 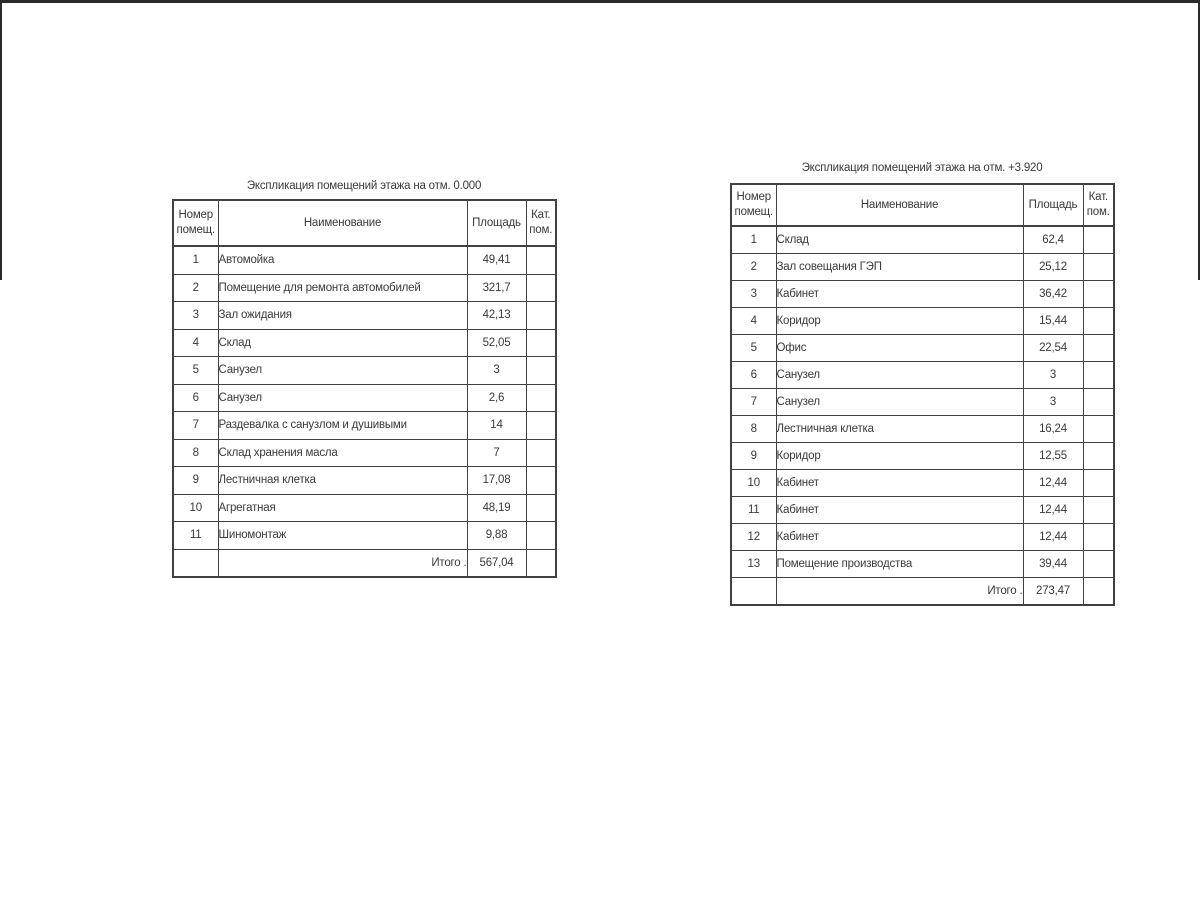 I want to click on room-area: 52,05, so click(x=496, y=342).